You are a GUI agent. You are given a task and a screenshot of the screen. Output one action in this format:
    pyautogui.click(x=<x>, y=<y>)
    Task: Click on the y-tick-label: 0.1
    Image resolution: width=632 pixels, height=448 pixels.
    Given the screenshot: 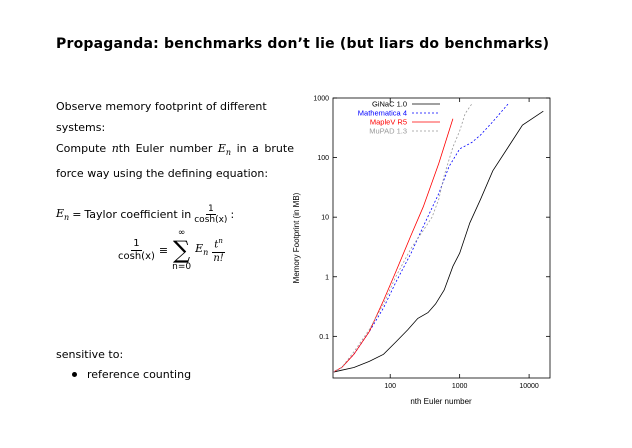 What is the action you would take?
    pyautogui.click(x=324, y=337)
    